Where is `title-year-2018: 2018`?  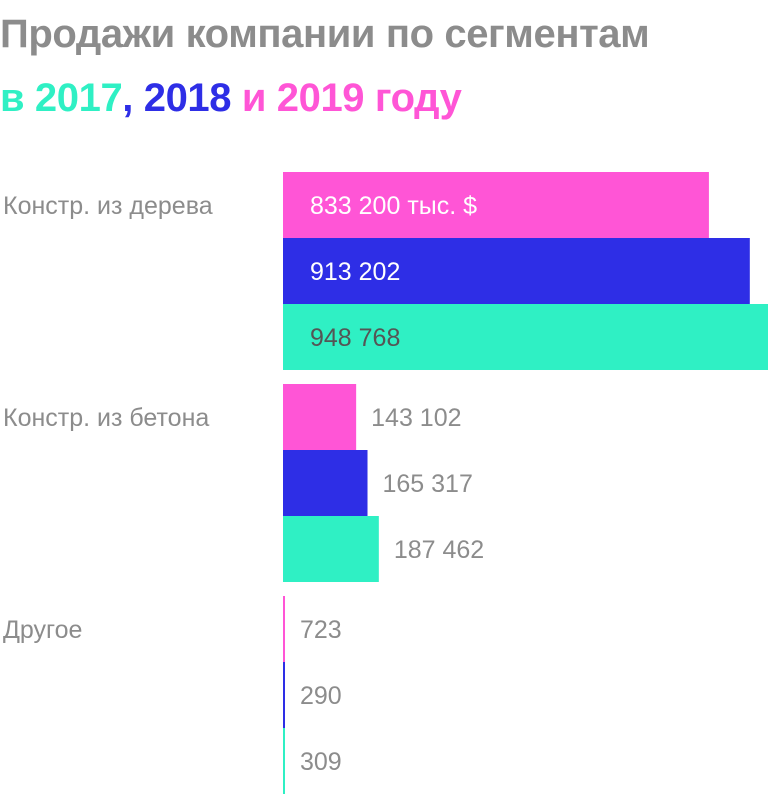
title-year-2018: 2018 is located at coordinates (187, 98).